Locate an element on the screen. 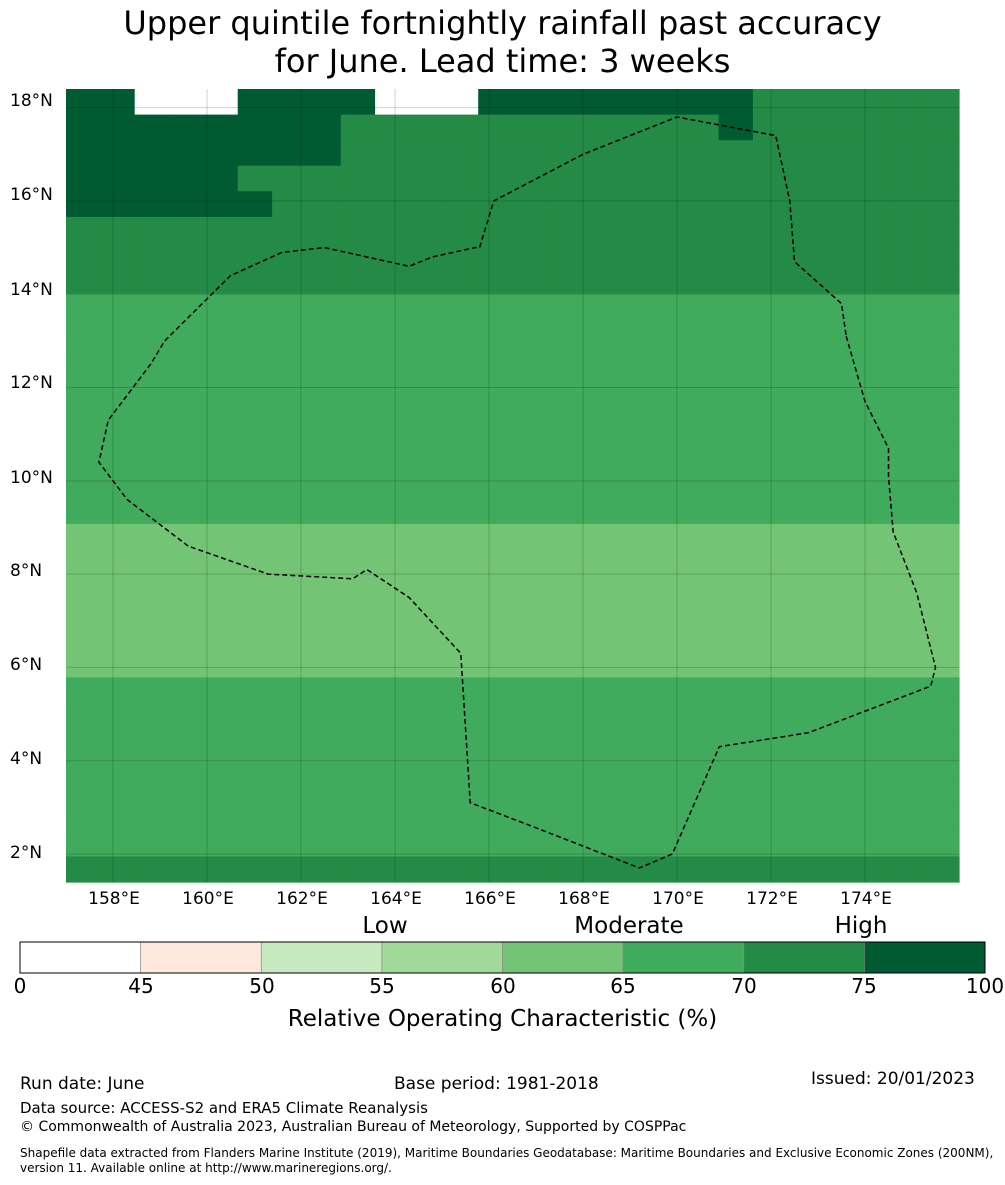 This screenshot has height=1185, width=1005. category-label-high: High is located at coordinates (861, 926).